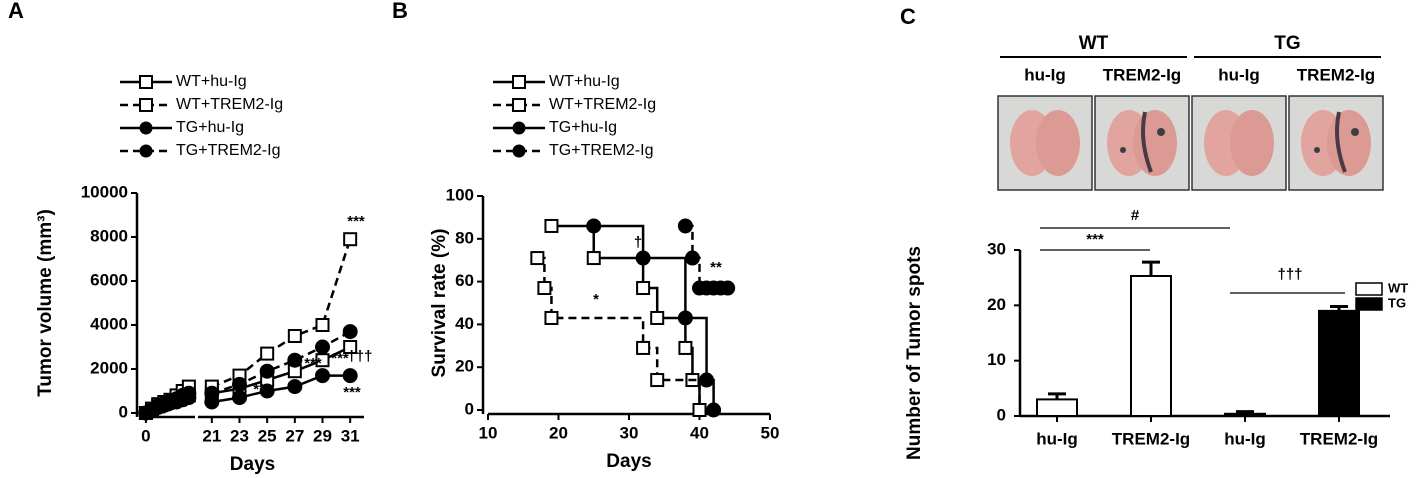 This screenshot has width=1418, height=478. What do you see at coordinates (699, 432) in the screenshot?
I see `x-tick-label: 40` at bounding box center [699, 432].